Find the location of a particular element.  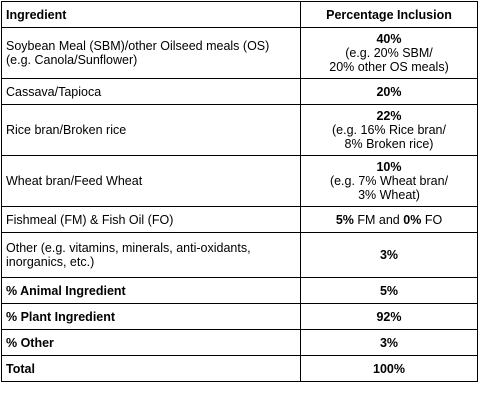

ingredient-cell: Rice bran/Broken rice is located at coordinates (151, 130).